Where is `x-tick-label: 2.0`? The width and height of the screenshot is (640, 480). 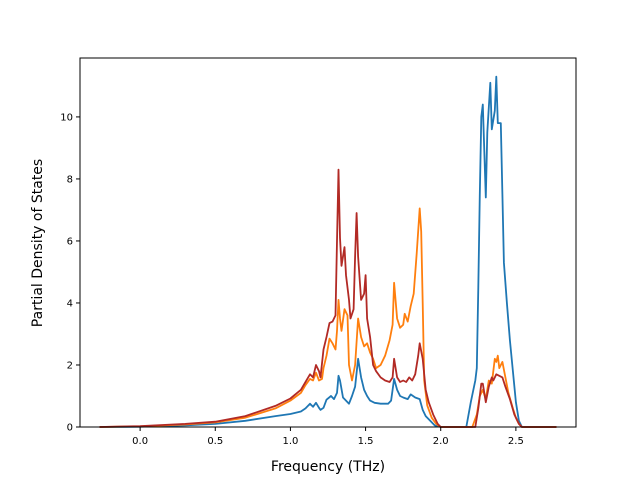 x-tick-label: 2.0 is located at coordinates (441, 441).